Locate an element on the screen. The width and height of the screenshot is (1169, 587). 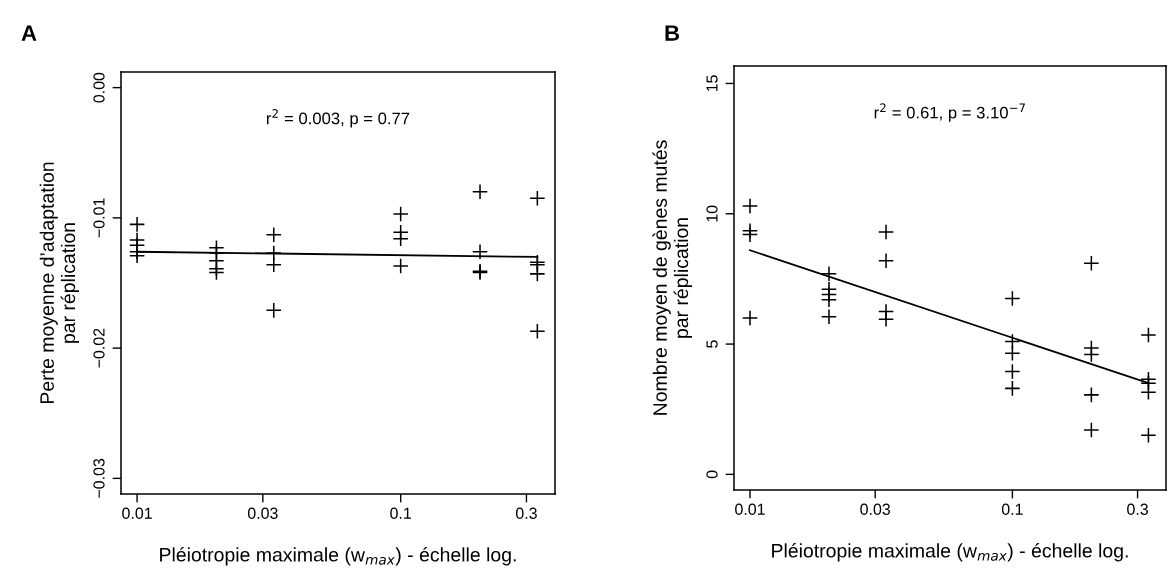
chart-title: B is located at coordinates (672, 33).